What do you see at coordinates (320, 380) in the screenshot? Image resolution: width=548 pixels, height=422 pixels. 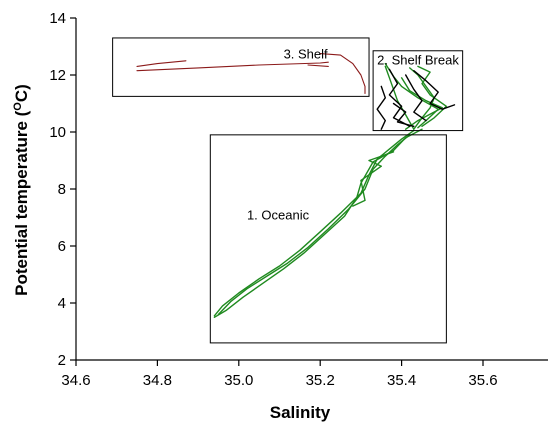 I see `x-tick-label: 35.2` at bounding box center [320, 380].